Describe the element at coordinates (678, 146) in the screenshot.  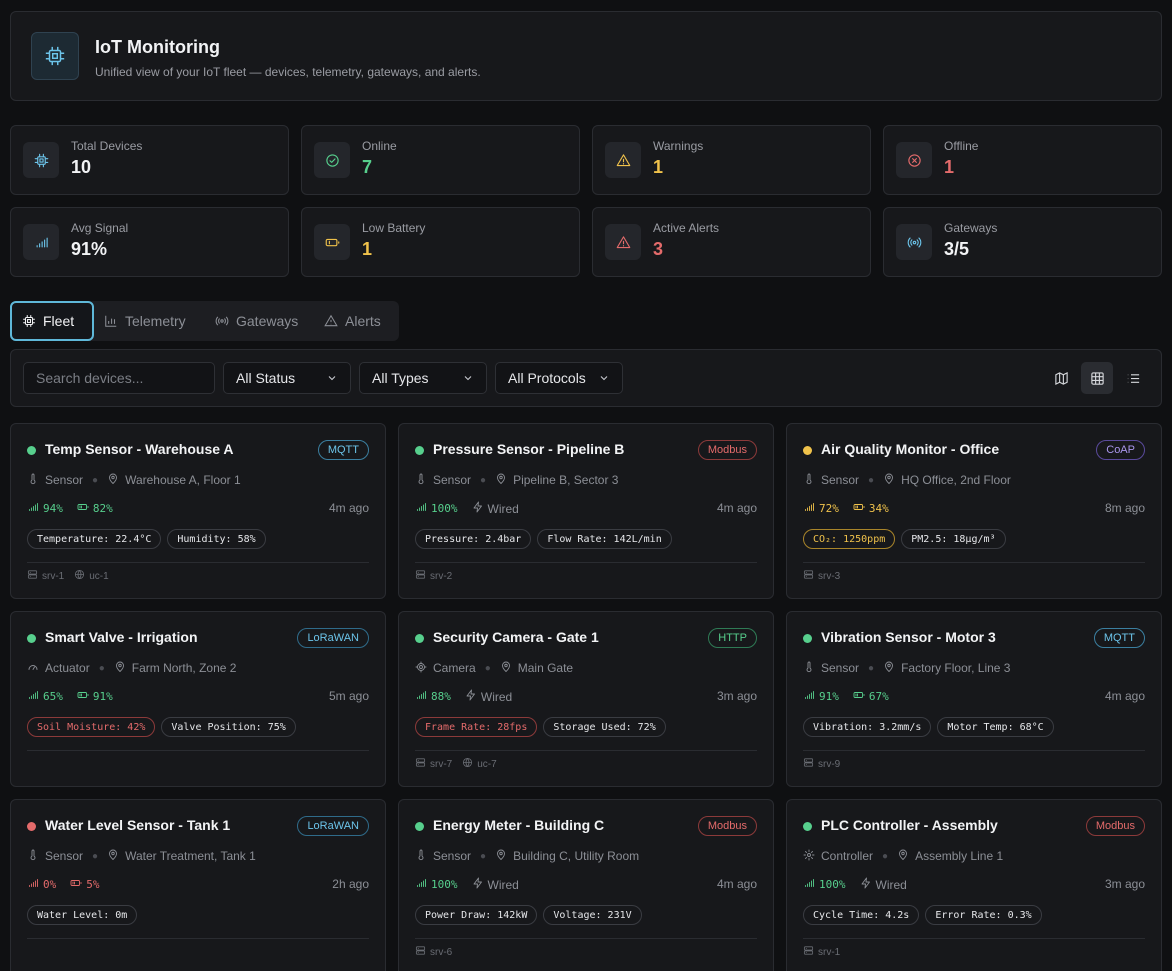
I see `stat-label: Warnings` at that location.